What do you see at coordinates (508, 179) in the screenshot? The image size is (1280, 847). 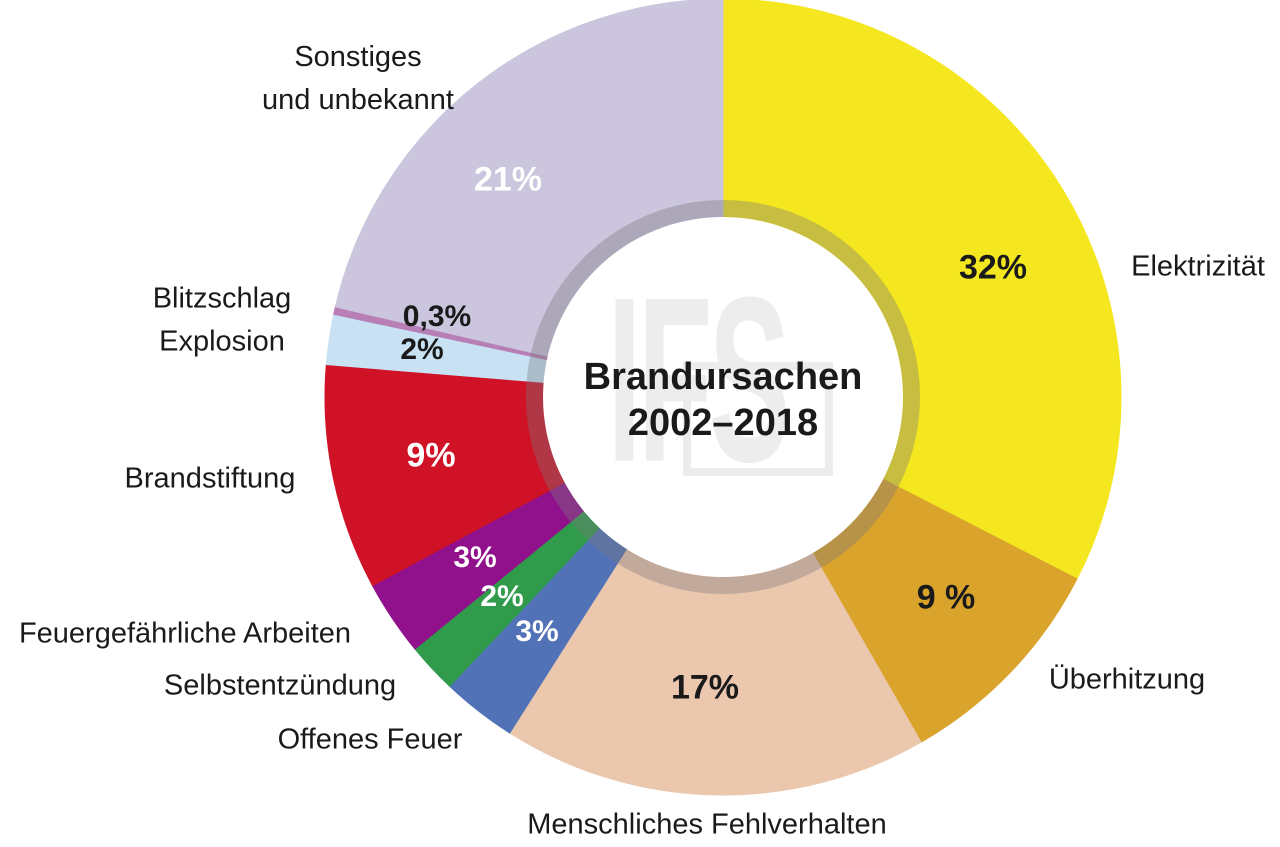 I see `value-label-sonstiges-und-unbekannt: 21%` at bounding box center [508, 179].